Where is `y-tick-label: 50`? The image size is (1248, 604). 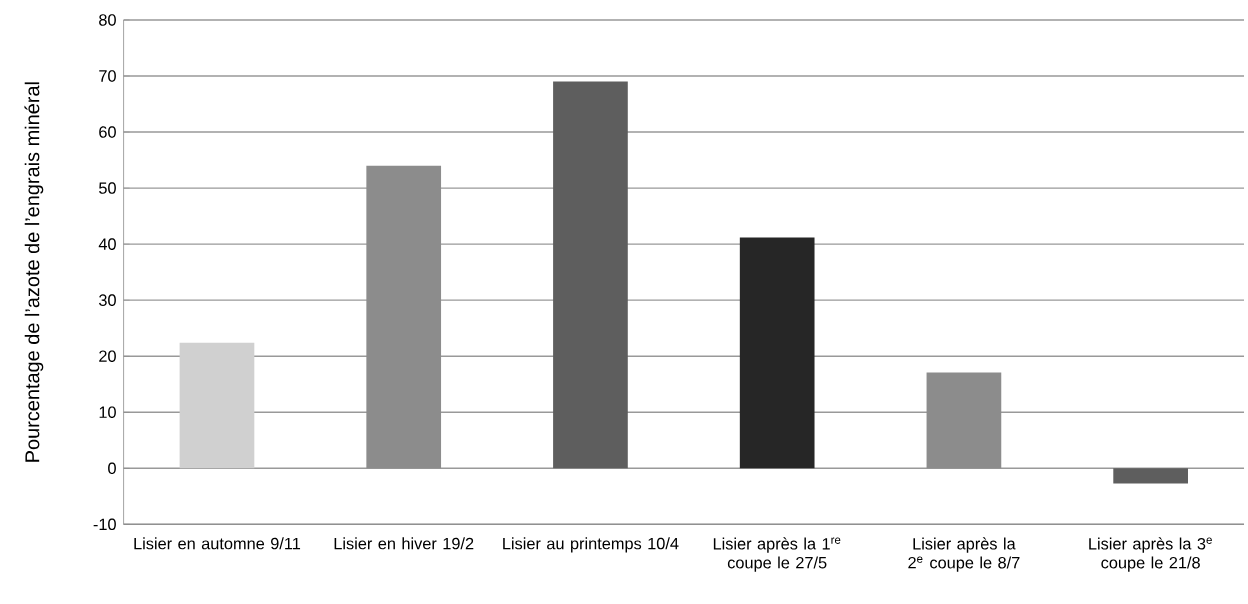 y-tick-label: 50 is located at coordinates (107, 188).